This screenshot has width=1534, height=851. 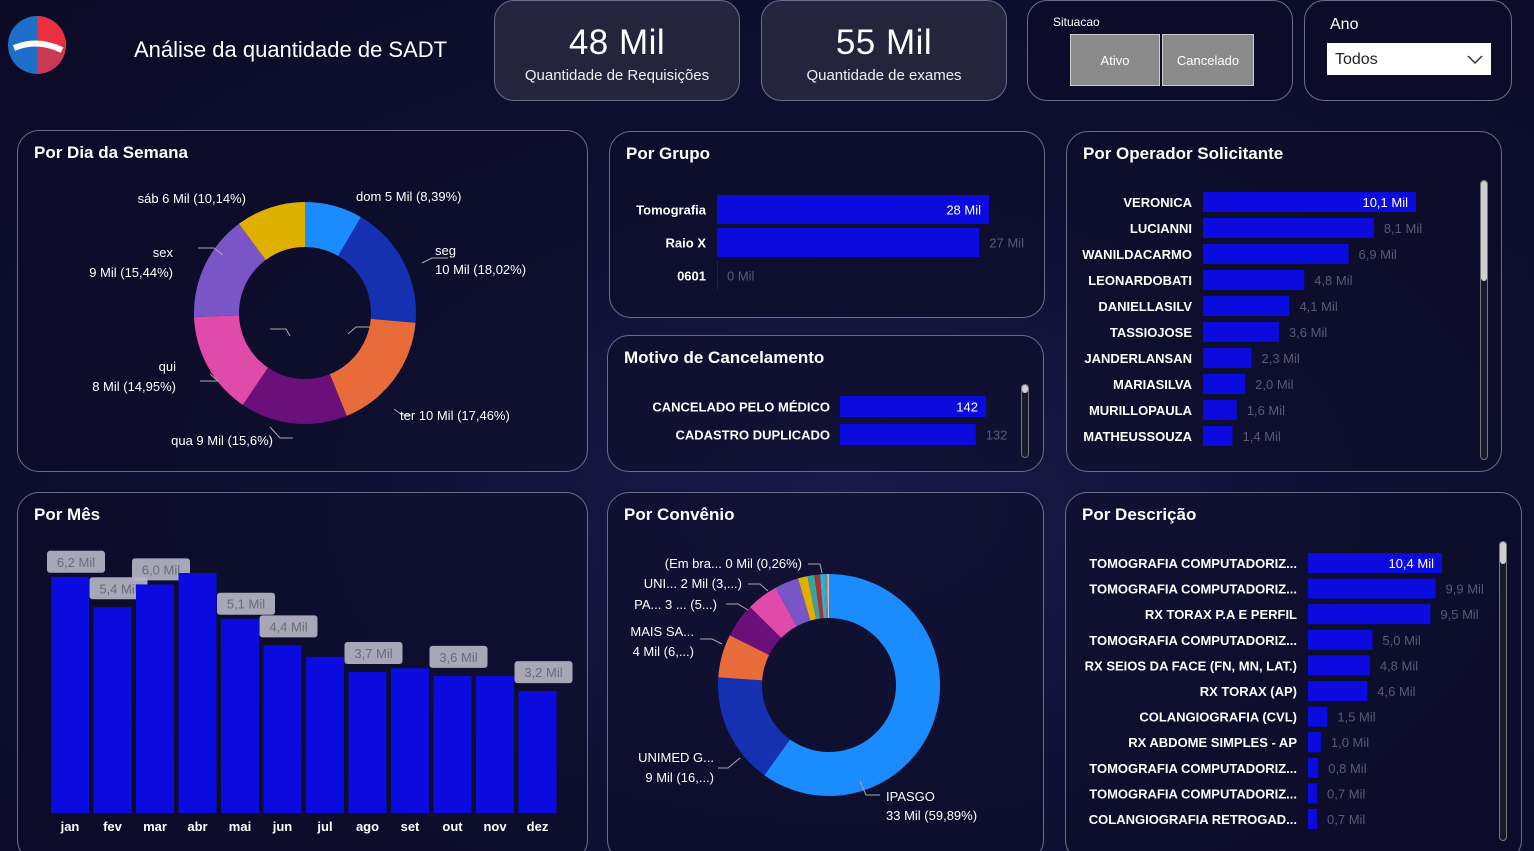 What do you see at coordinates (408, 196) in the screenshot?
I see `slice-label-dom: dom 5 Mil (8,39%)` at bounding box center [408, 196].